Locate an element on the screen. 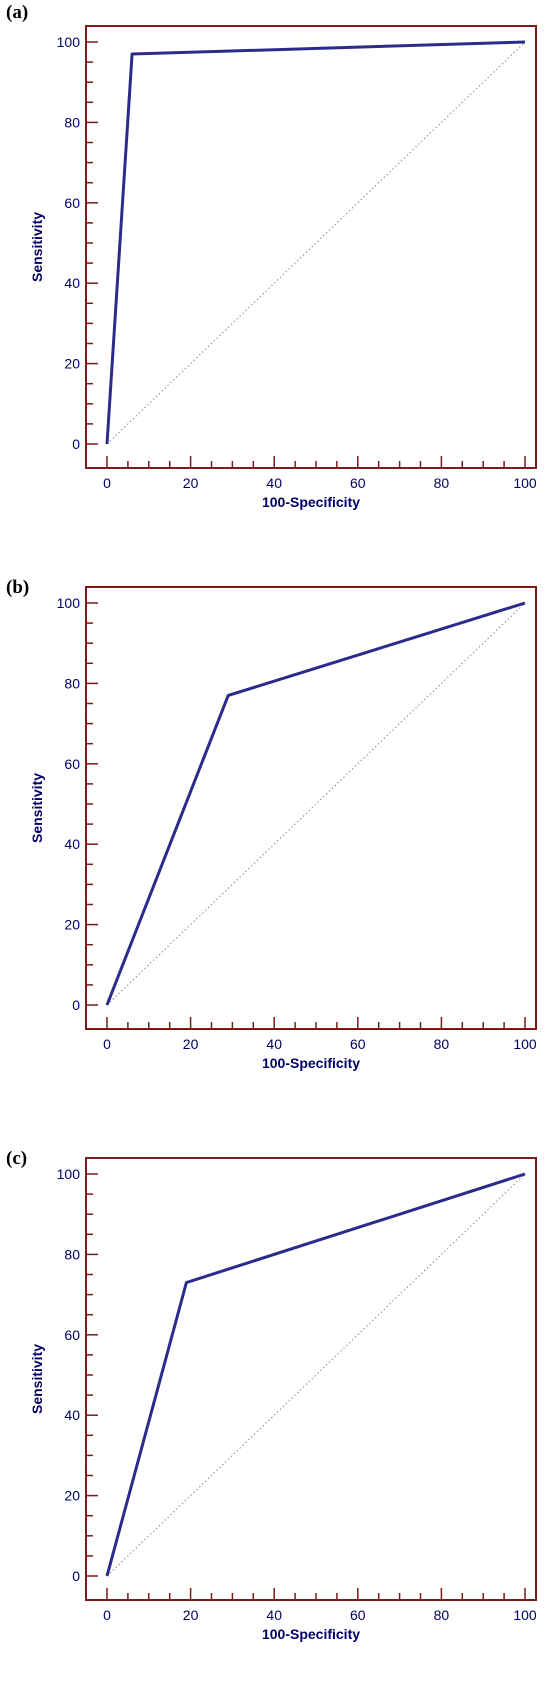 This screenshot has height=1689, width=550. panel-label-a: (a) is located at coordinates (17, 12).